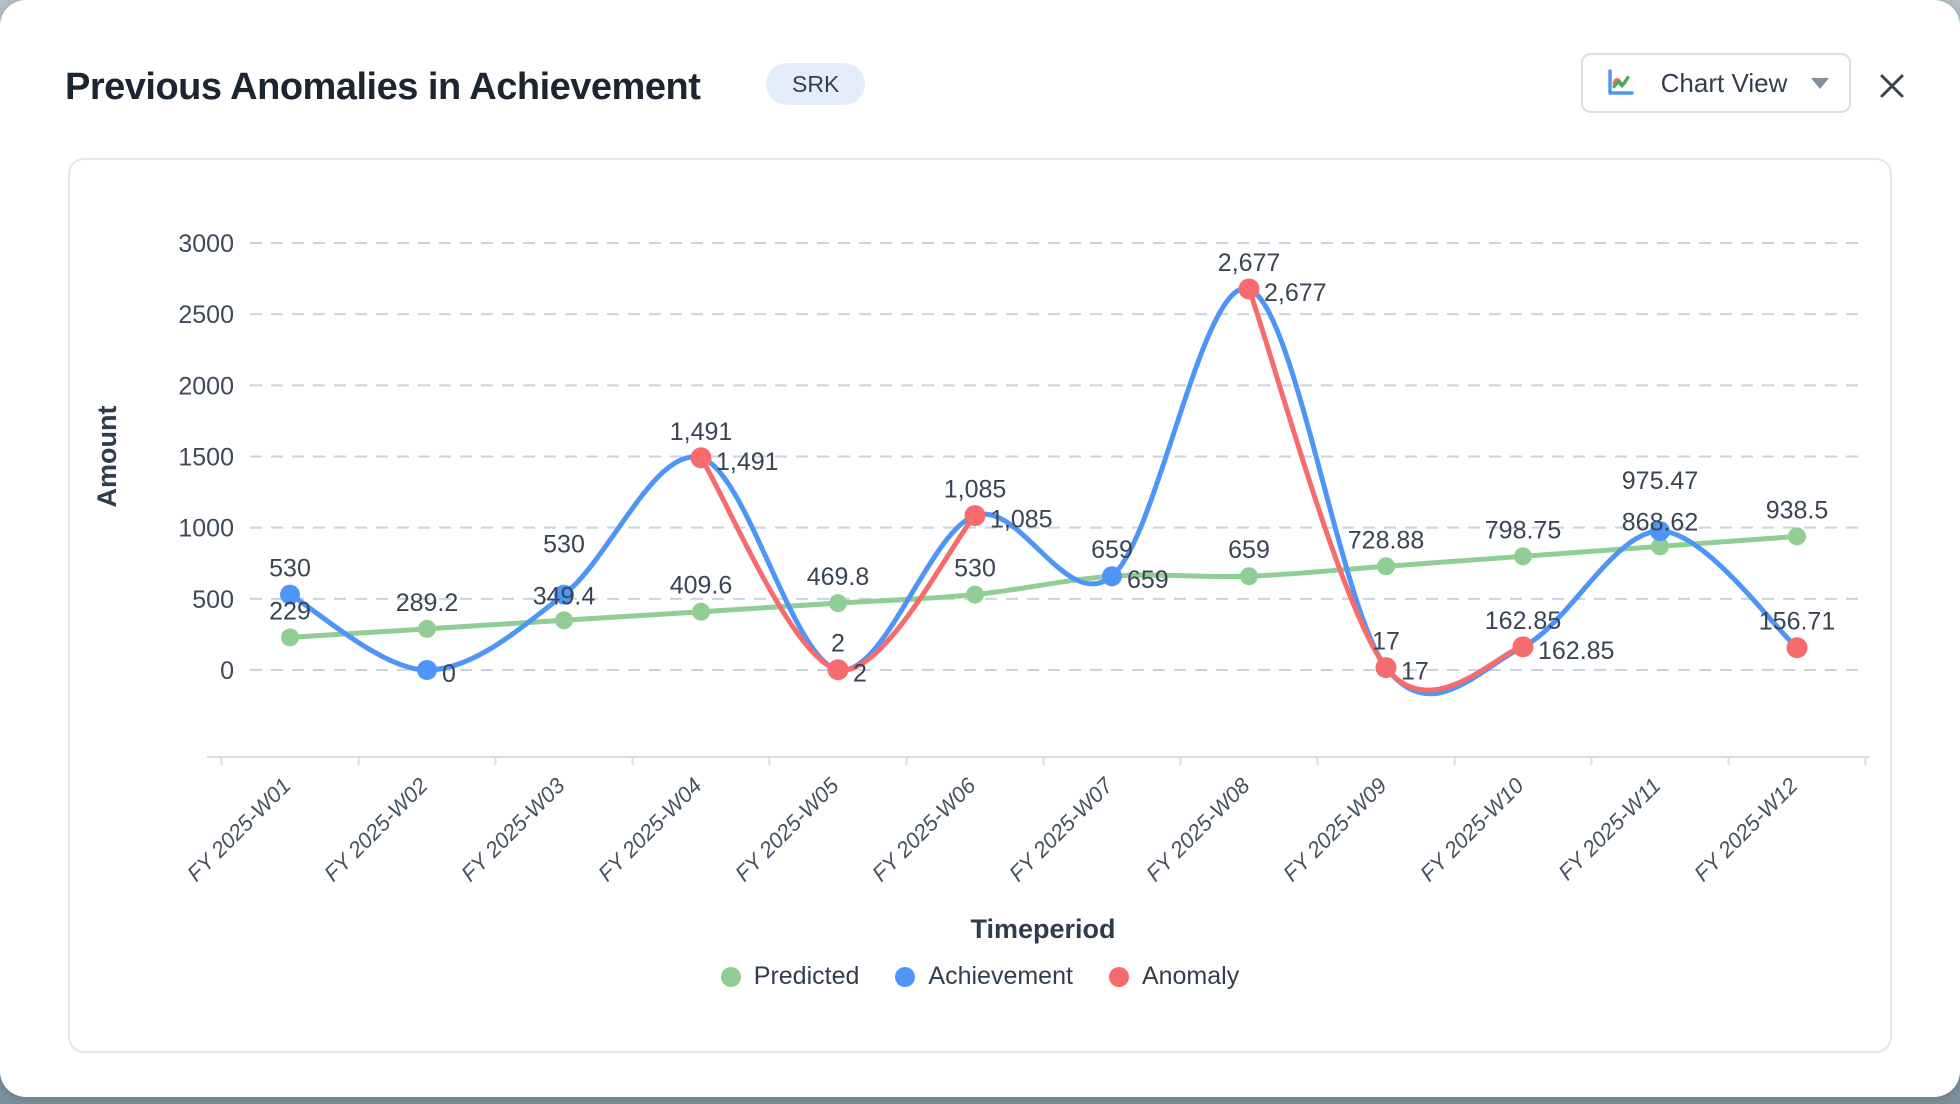 This screenshot has height=1104, width=1960. What do you see at coordinates (206, 244) in the screenshot?
I see `y-tick-label: 3000` at bounding box center [206, 244].